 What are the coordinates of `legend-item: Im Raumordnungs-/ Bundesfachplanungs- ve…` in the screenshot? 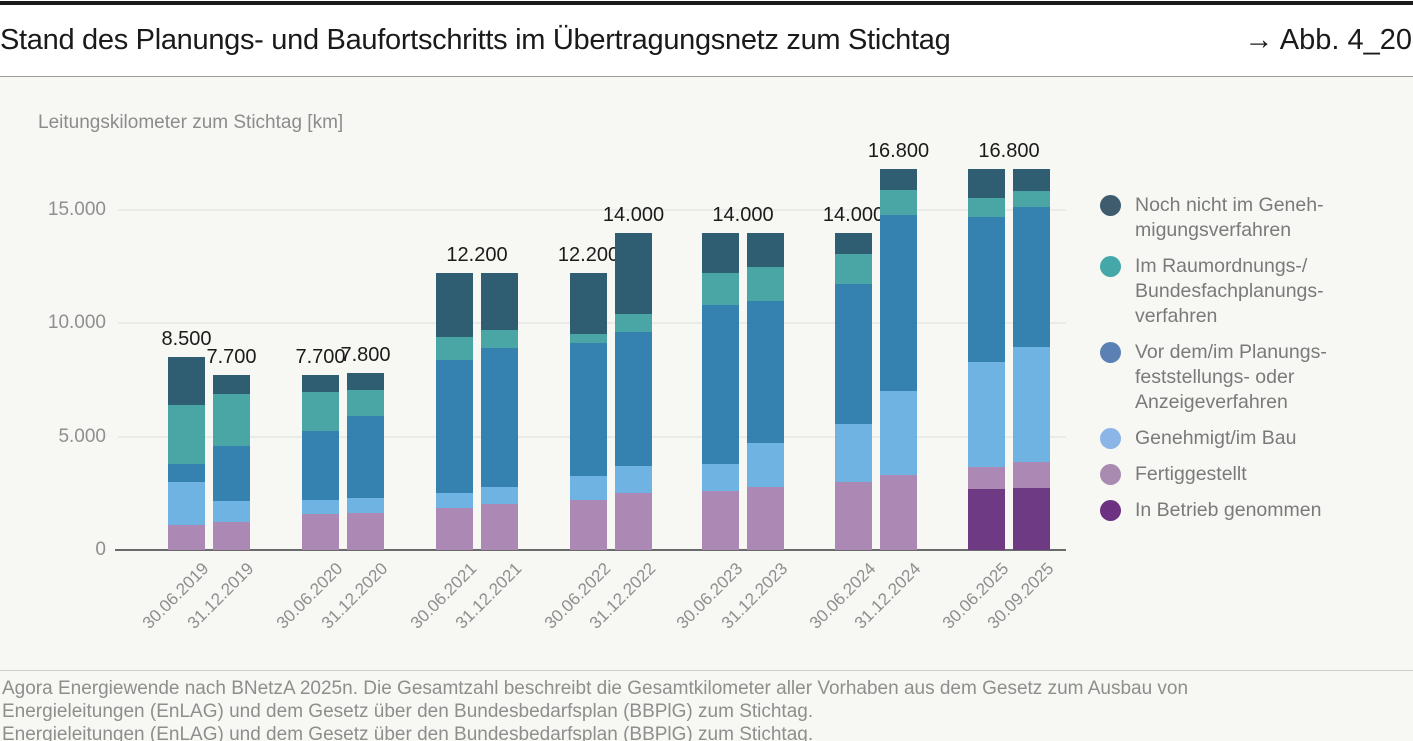 It's located at (1213, 291).